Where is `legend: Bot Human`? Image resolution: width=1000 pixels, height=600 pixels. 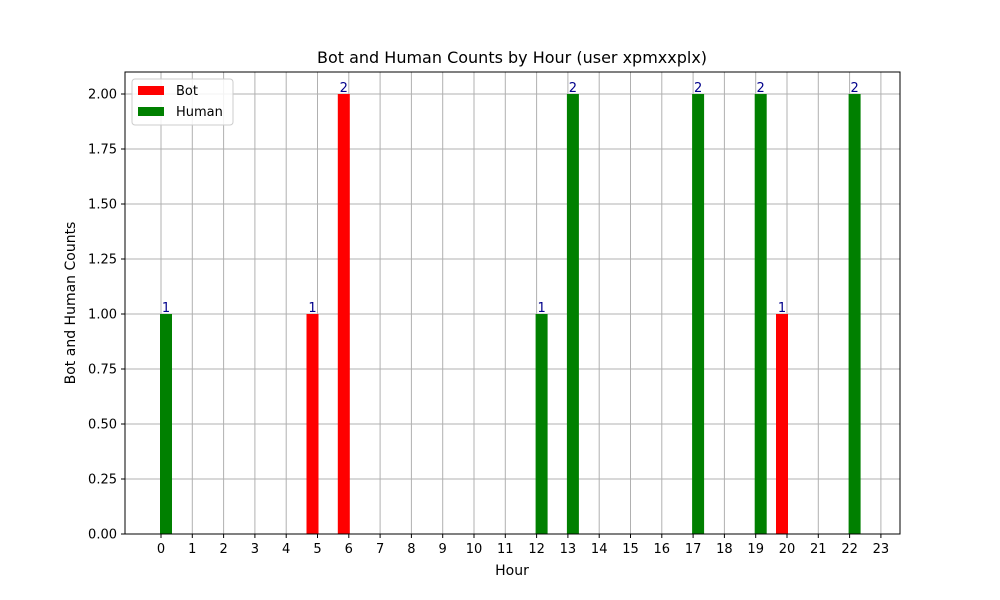 legend: Bot Human is located at coordinates (182, 102).